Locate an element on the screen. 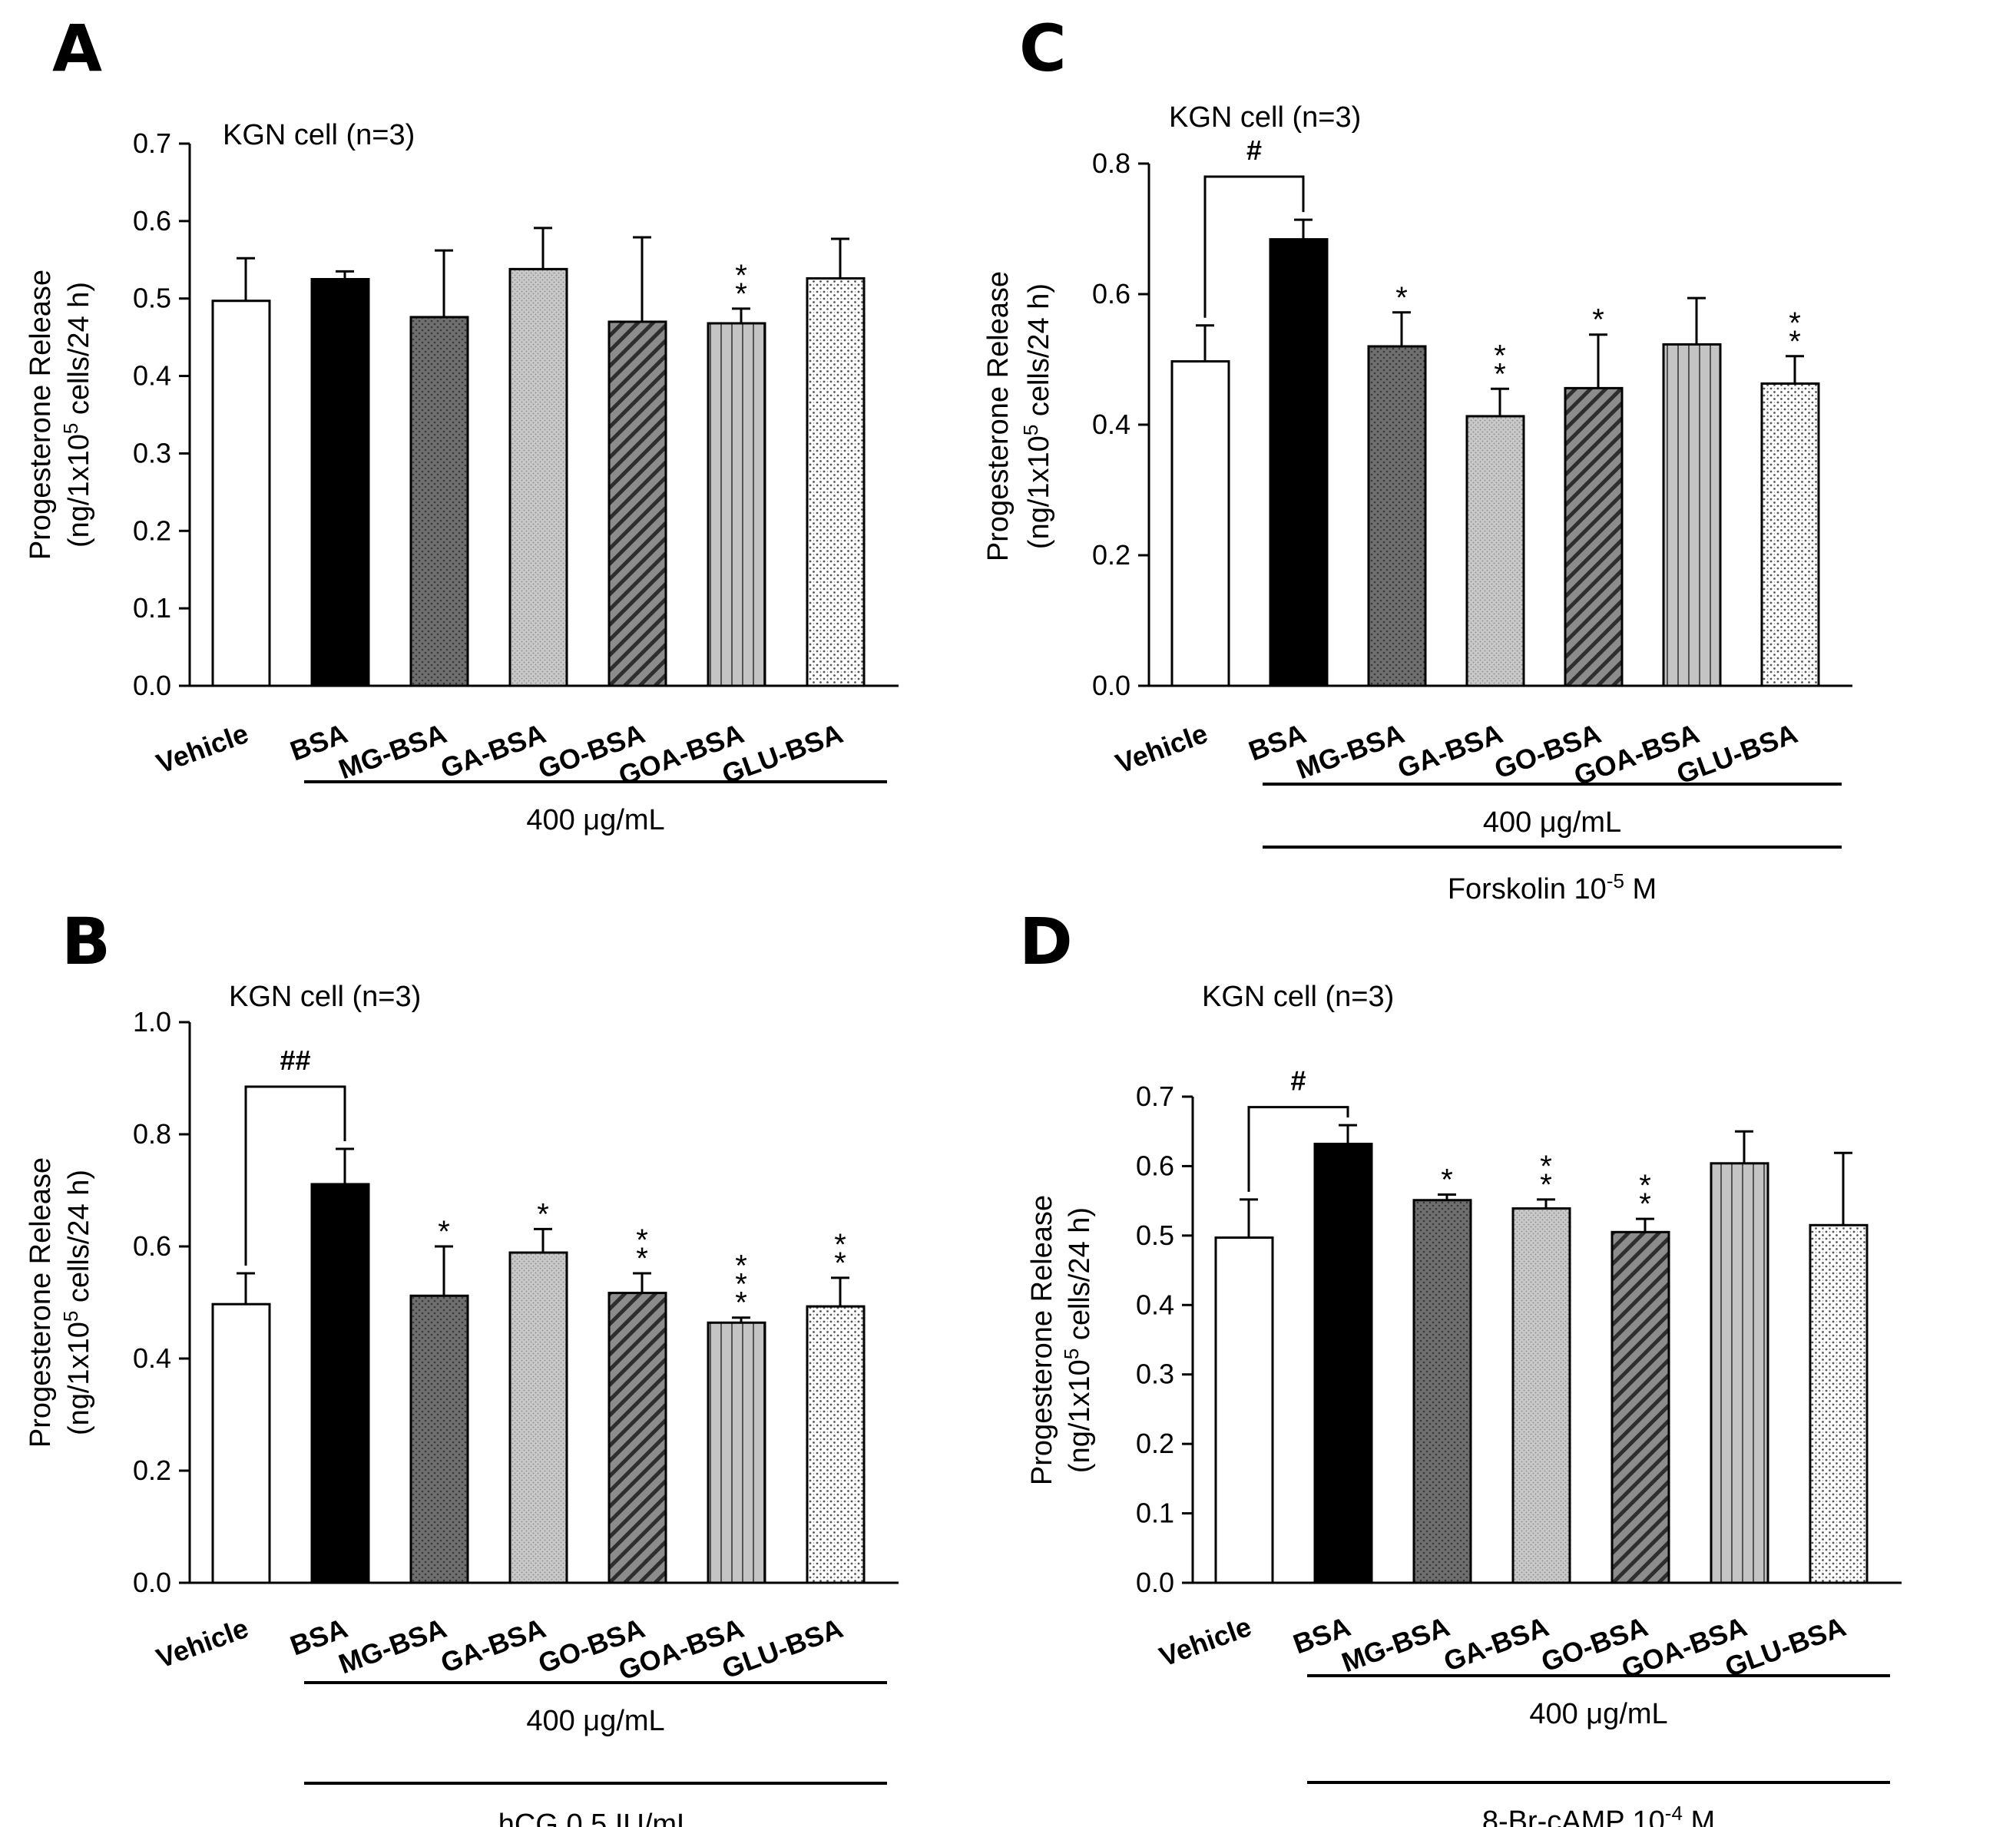 This screenshot has width=2016, height=1827. y-tick-label: 0.1 is located at coordinates (152, 608).